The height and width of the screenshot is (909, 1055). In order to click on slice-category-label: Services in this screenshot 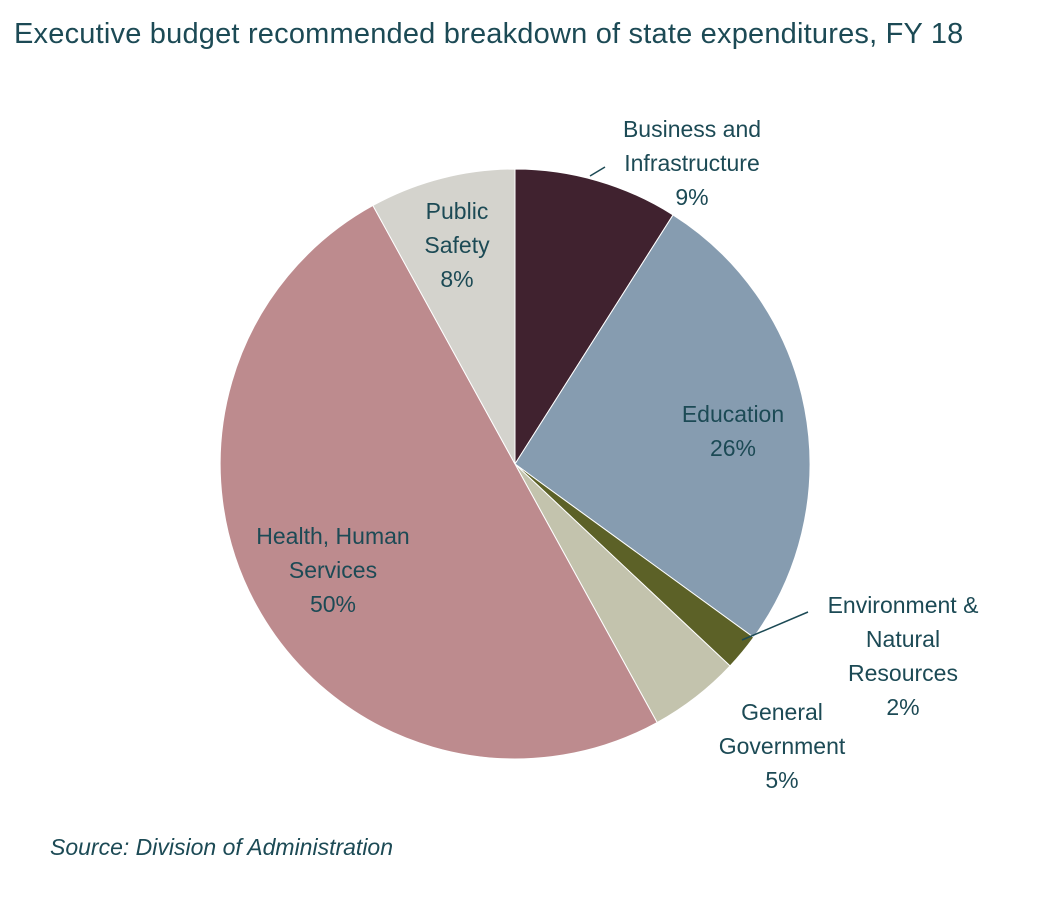, I will do `click(333, 570)`.